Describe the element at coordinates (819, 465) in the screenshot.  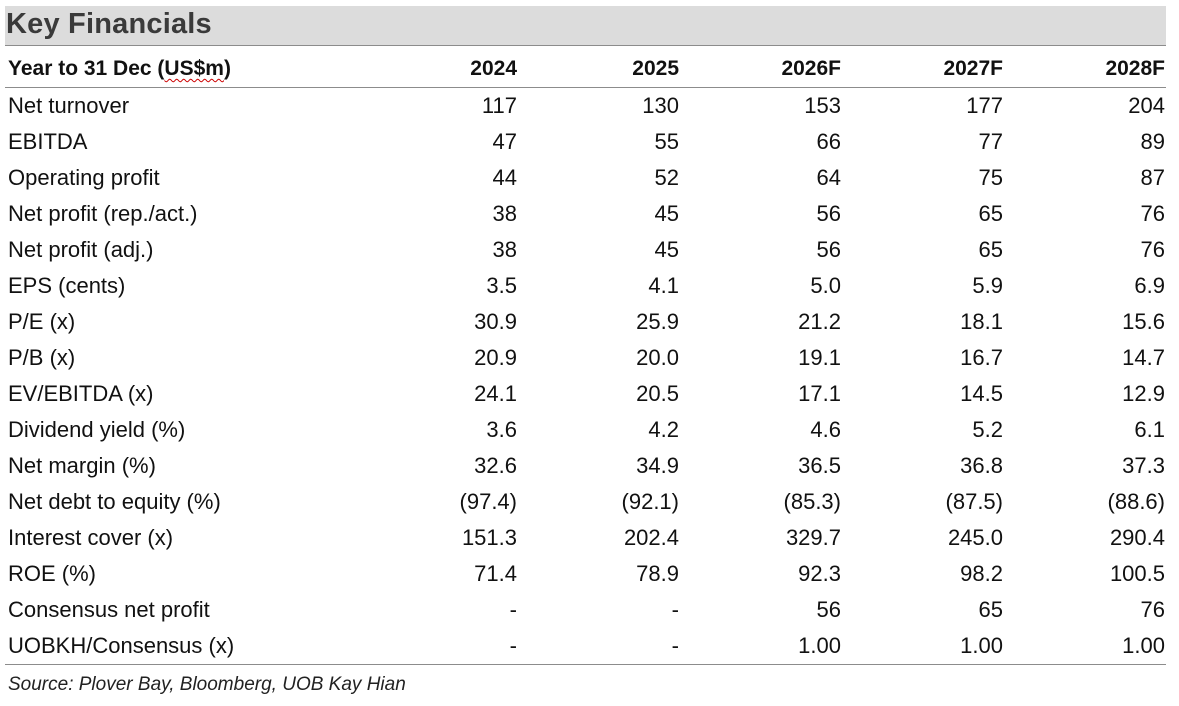
I see `cell-value: 36.5` at that location.